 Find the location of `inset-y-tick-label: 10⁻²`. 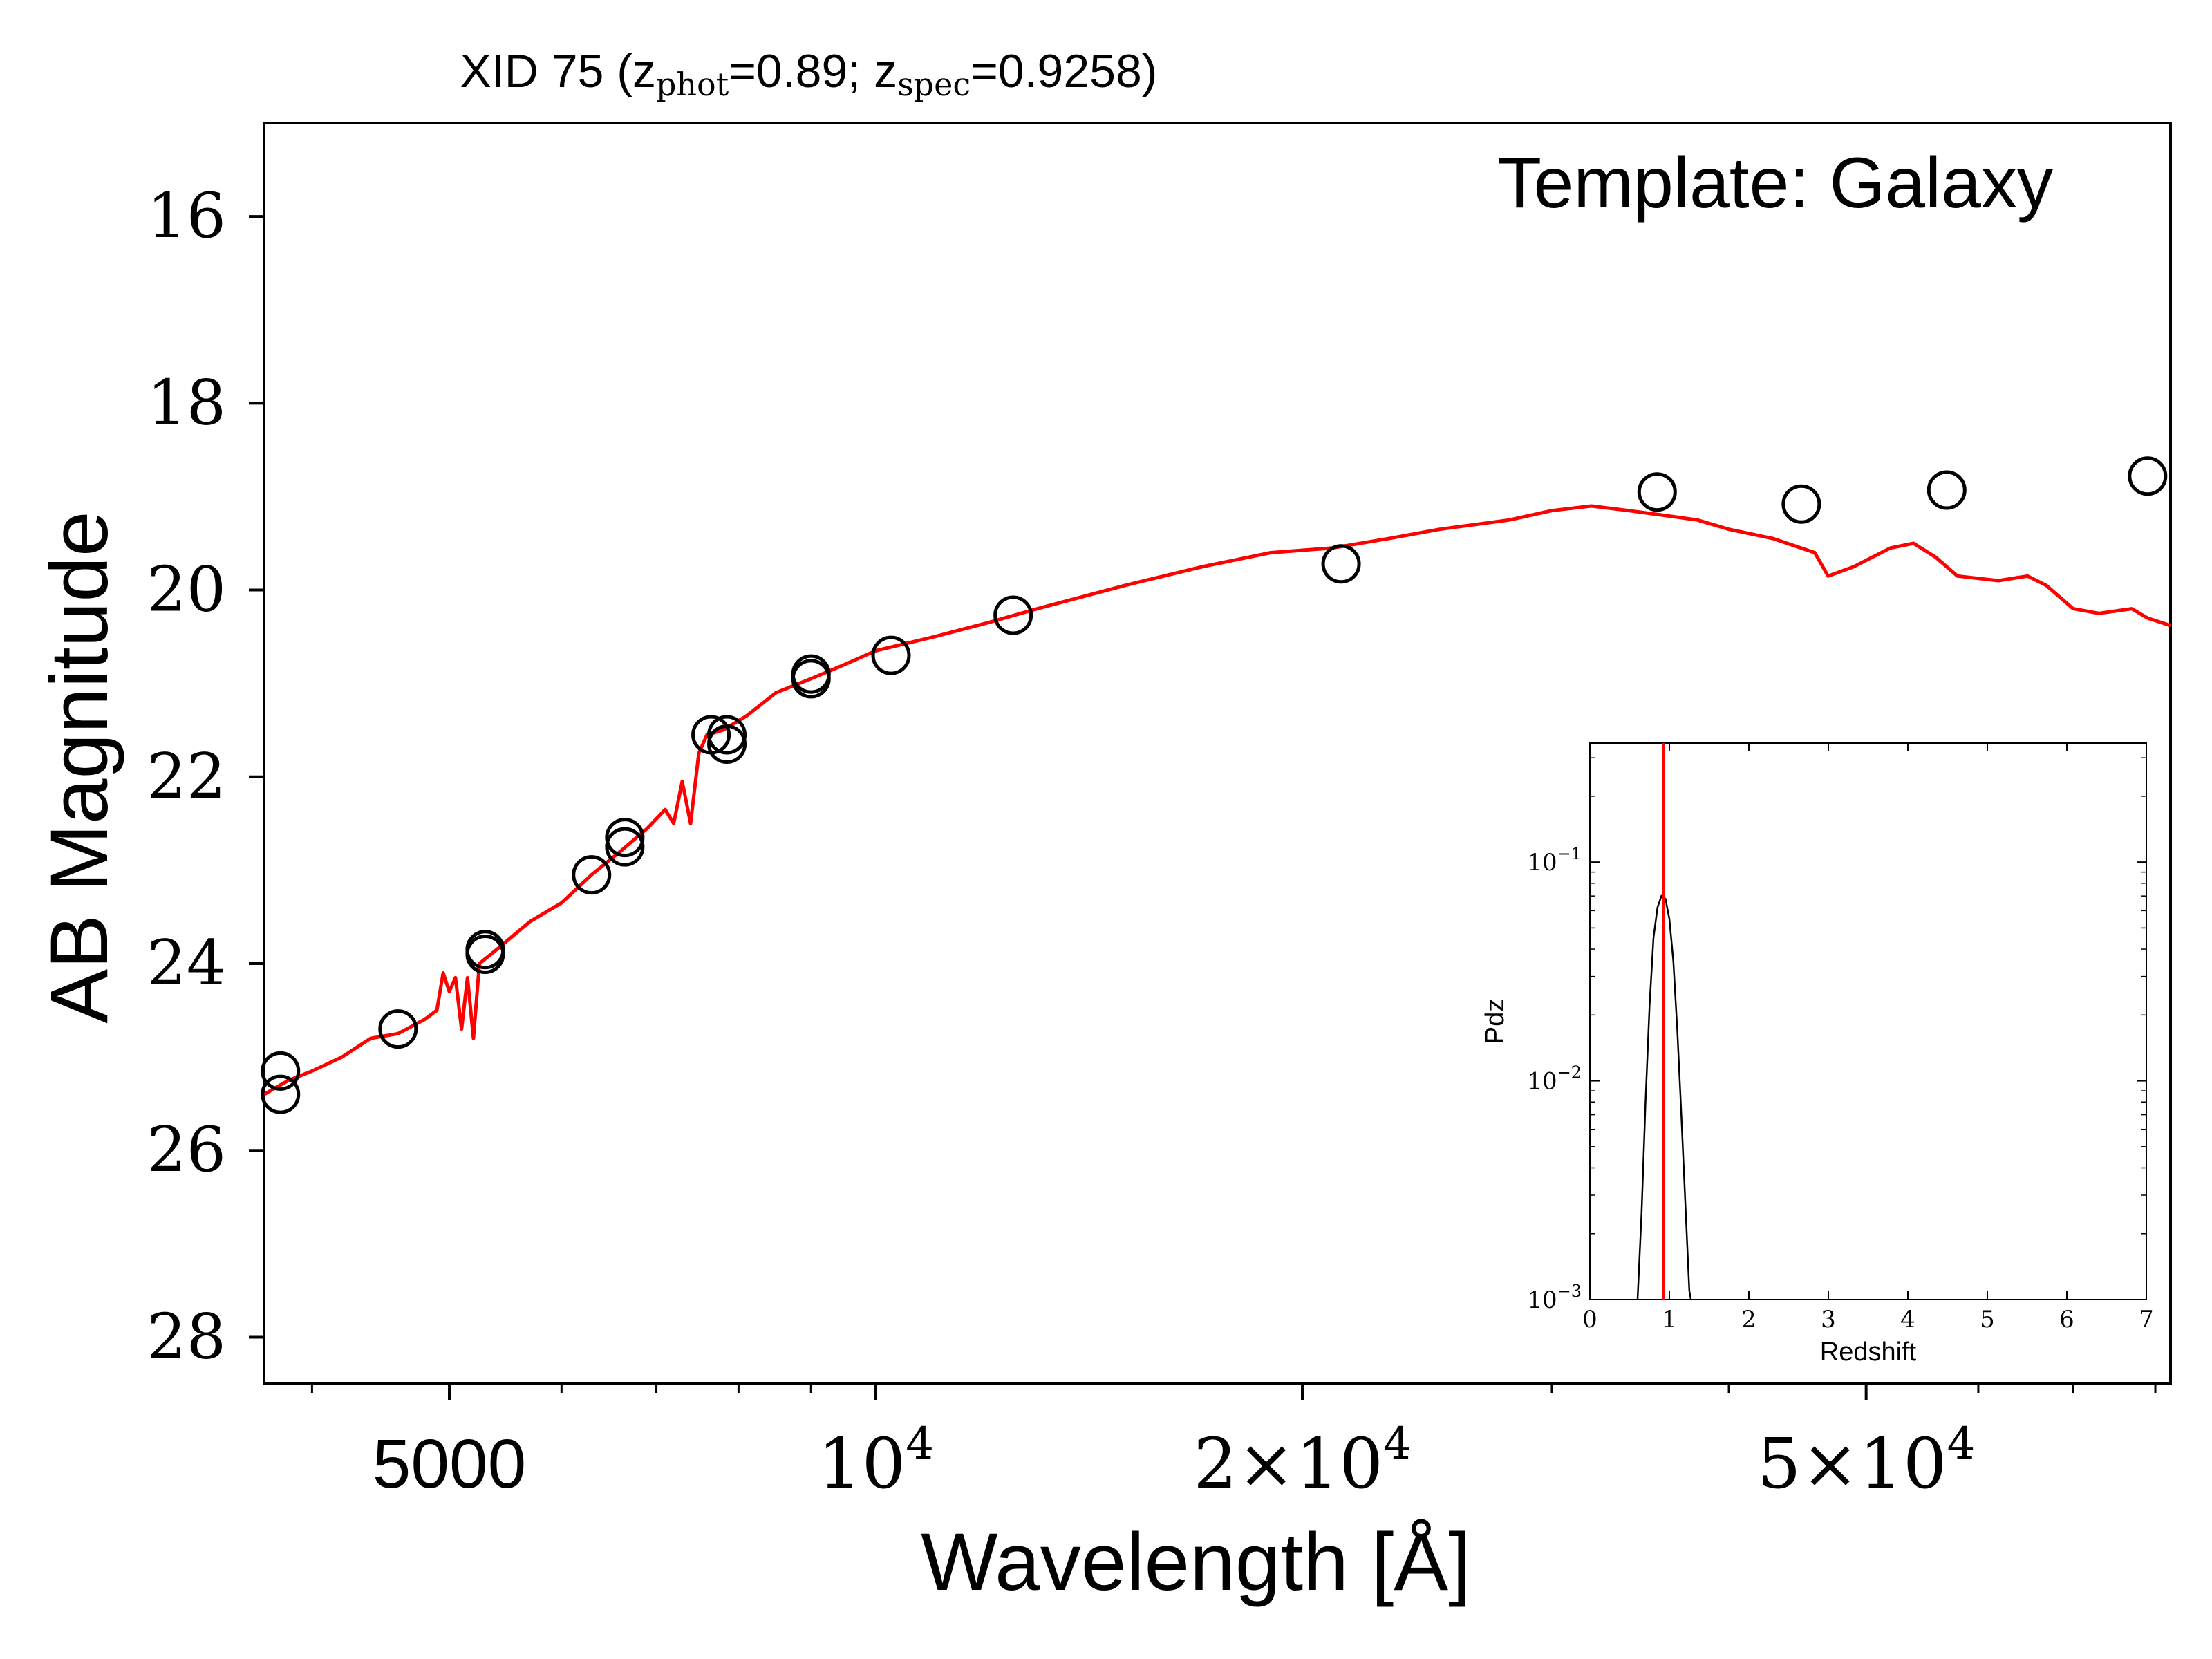

inset-y-tick-label: 10⁻² is located at coordinates (1554, 1079).